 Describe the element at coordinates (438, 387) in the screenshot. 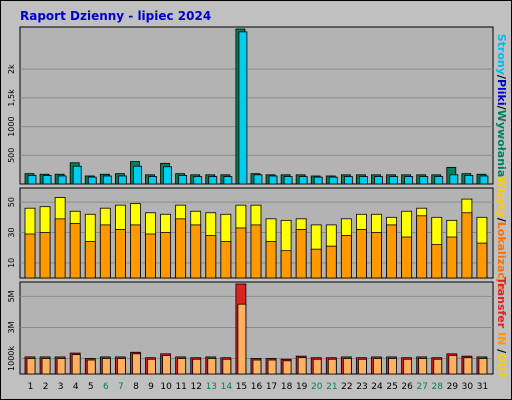

I see `x-tick-label: 28` at that location.